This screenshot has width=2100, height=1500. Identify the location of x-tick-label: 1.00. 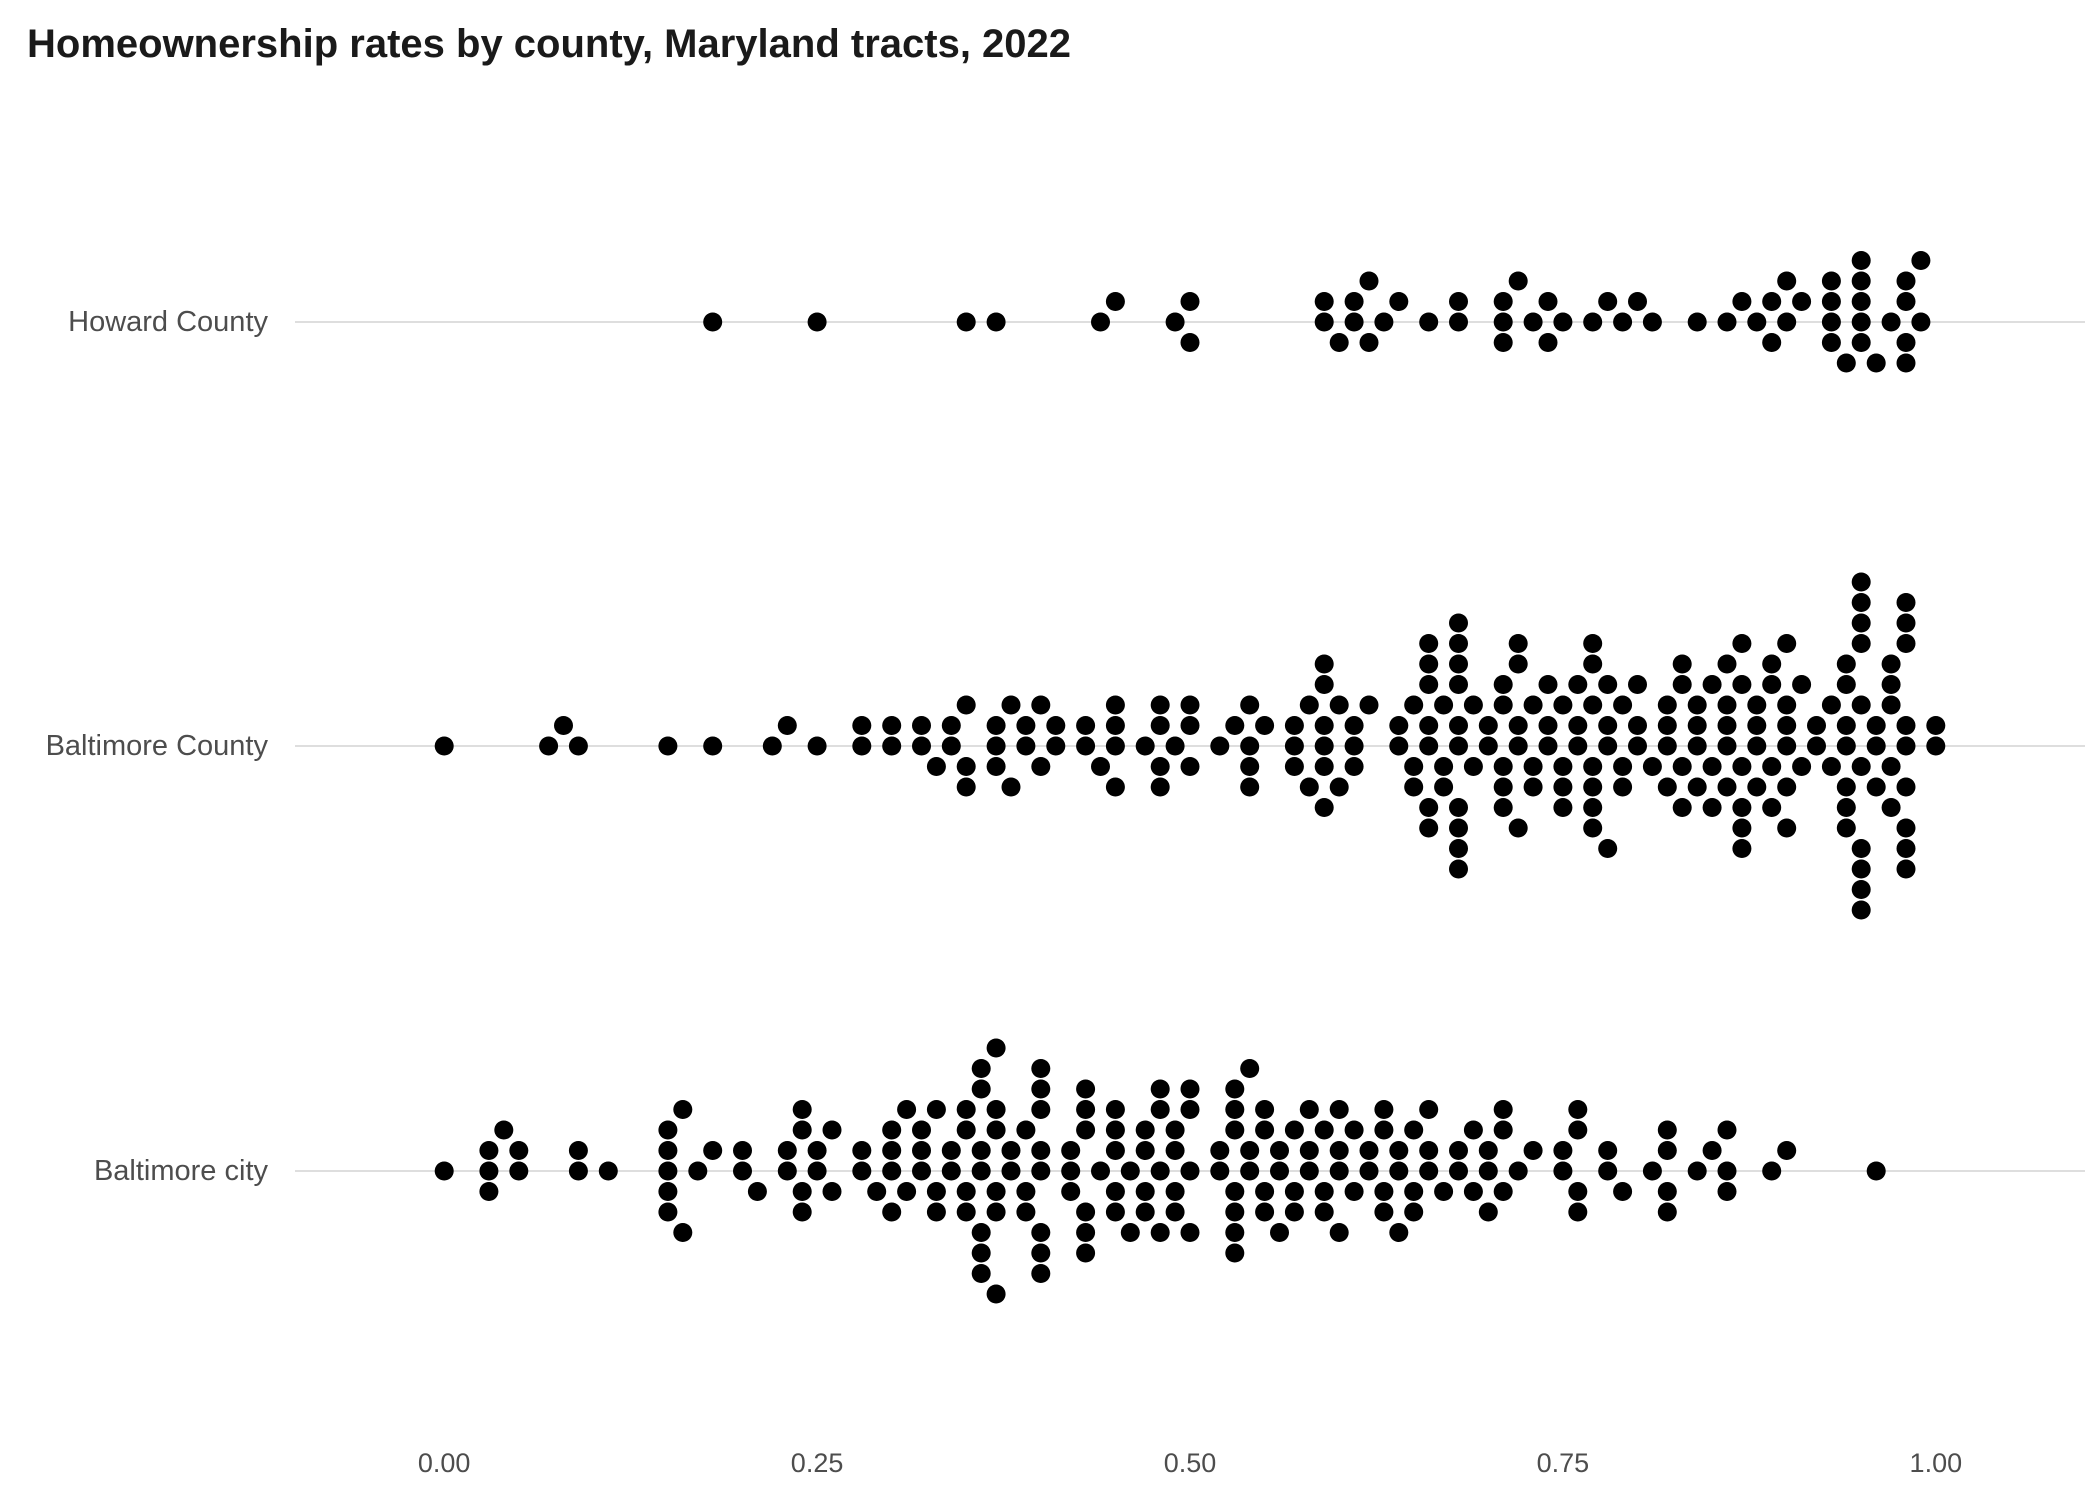
(1936, 1463).